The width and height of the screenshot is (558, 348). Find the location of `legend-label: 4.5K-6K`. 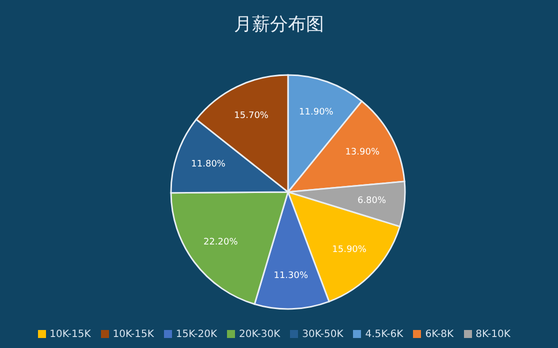

legend-label: 4.5K-6K is located at coordinates (384, 334).